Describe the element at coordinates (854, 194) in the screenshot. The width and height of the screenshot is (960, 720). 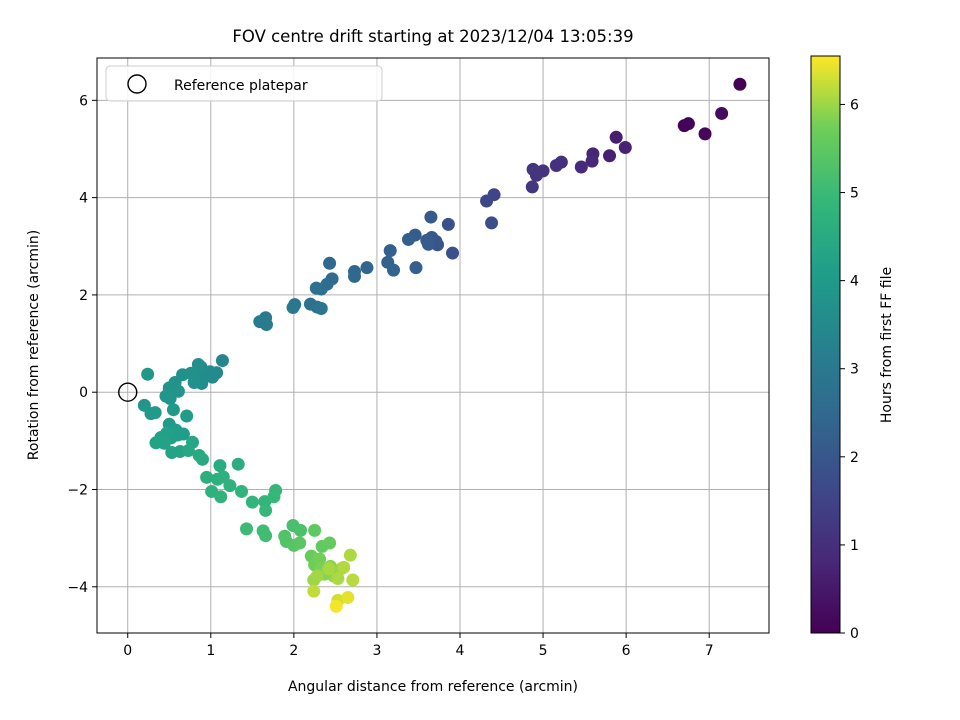
I see `colorbar-tick-label: 5` at that location.